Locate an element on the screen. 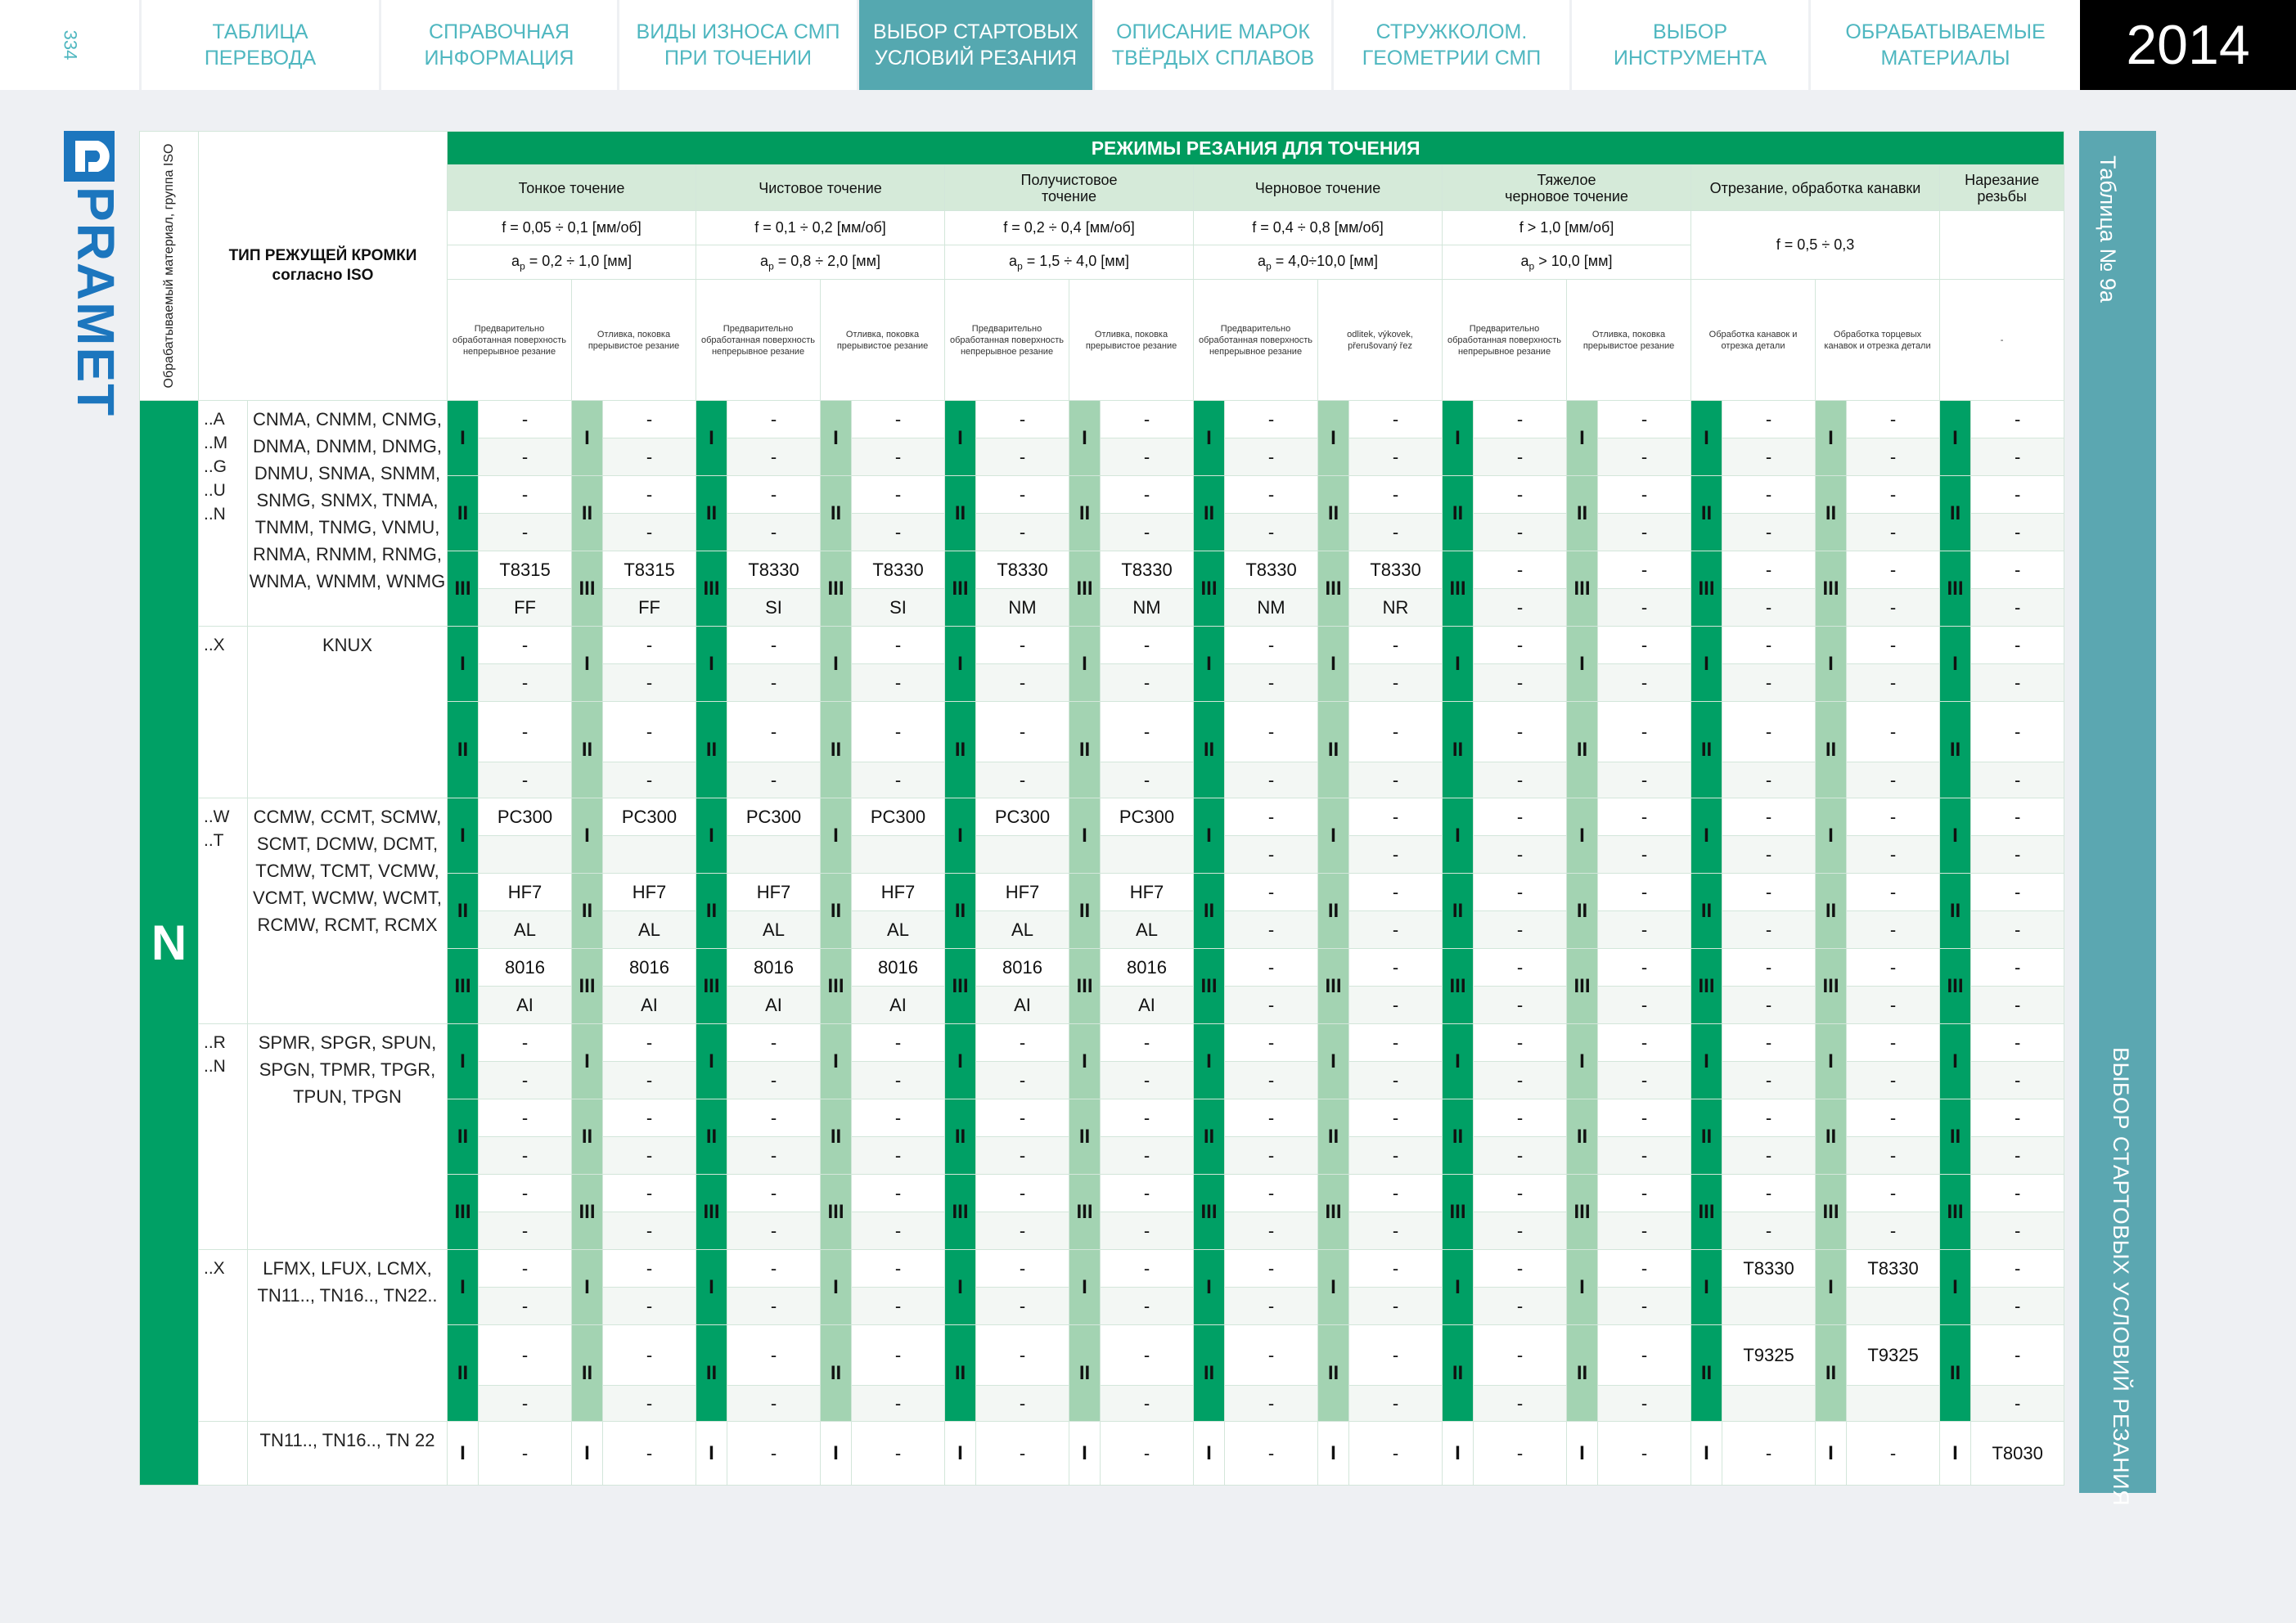 Image resolution: width=2296 pixels, height=1623 pixels. nav-tab-4: ВЫБОР СТАРТОВЫХ УСЛОВИЙ РЕЗАНИЯ is located at coordinates (974, 45).